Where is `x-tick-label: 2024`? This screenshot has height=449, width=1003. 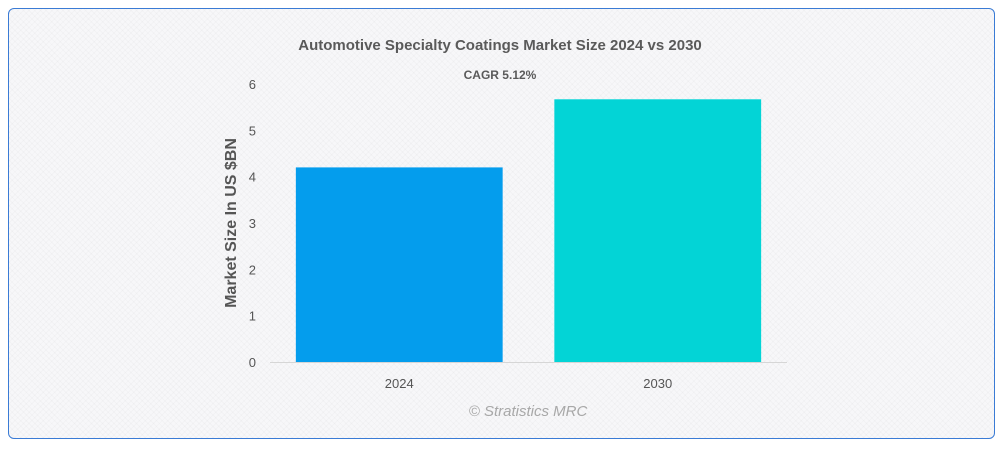
x-tick-label: 2024 is located at coordinates (399, 383).